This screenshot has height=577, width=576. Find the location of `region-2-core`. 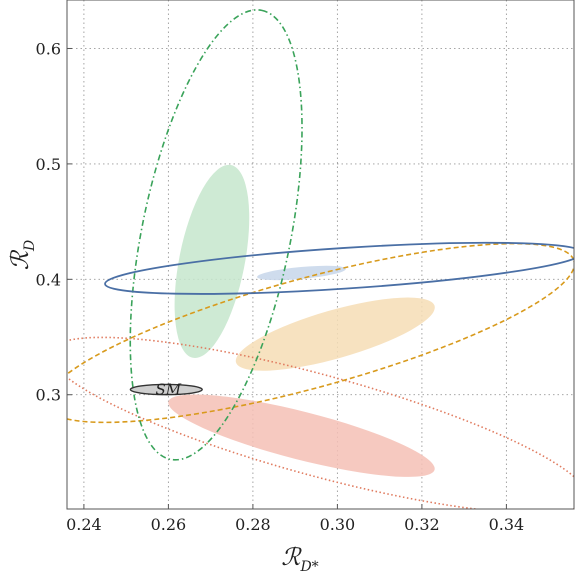

region-2-core is located at coordinates (212, 261).